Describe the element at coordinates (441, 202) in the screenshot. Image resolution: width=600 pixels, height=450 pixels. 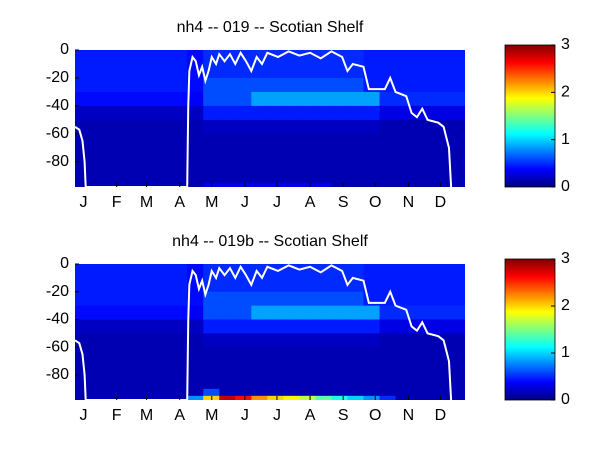
I see `x-tick-label: D` at that location.